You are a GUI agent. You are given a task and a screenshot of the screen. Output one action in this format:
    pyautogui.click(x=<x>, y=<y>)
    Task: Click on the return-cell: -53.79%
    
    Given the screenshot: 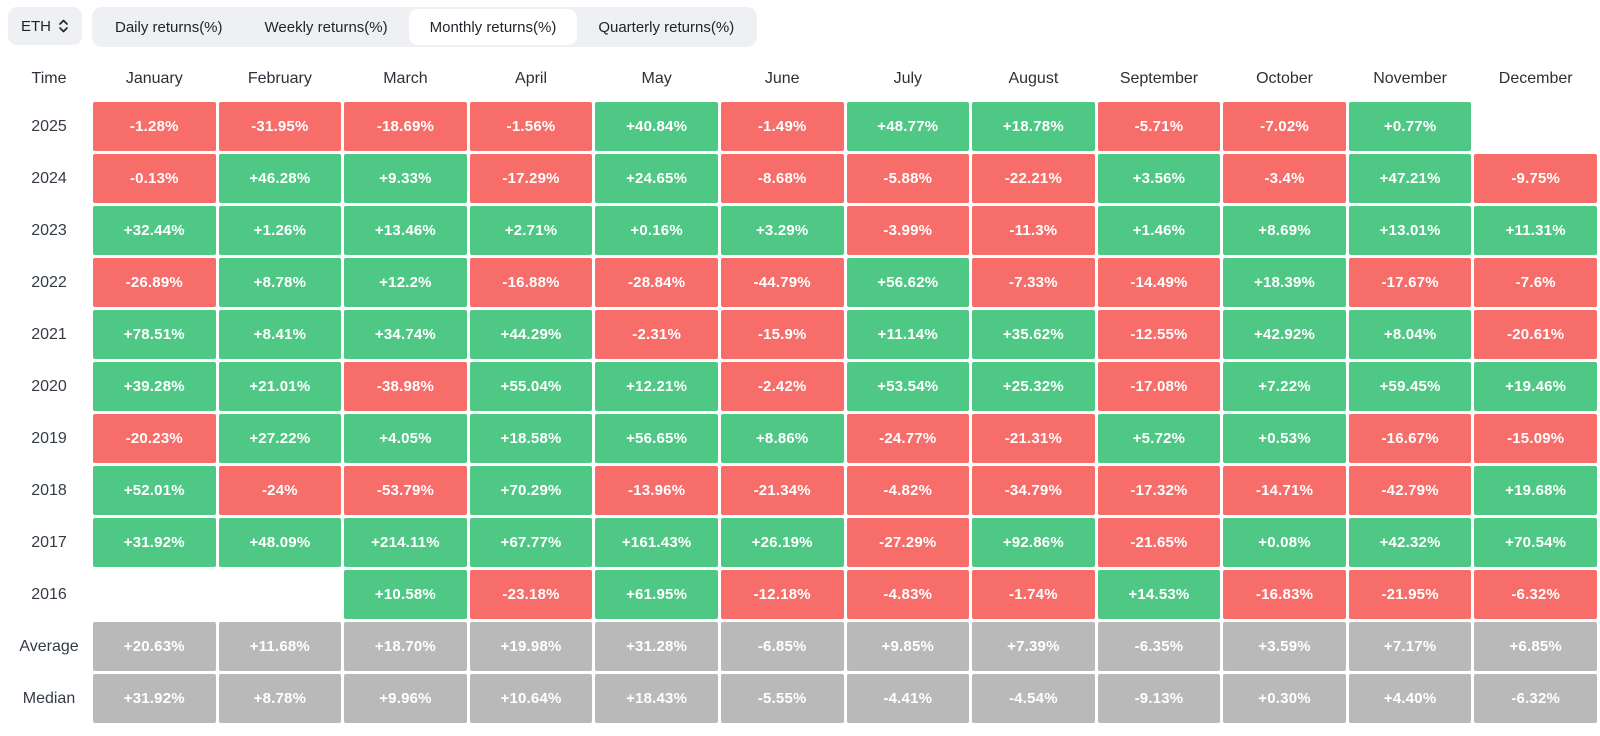 What is the action you would take?
    pyautogui.click(x=405, y=490)
    